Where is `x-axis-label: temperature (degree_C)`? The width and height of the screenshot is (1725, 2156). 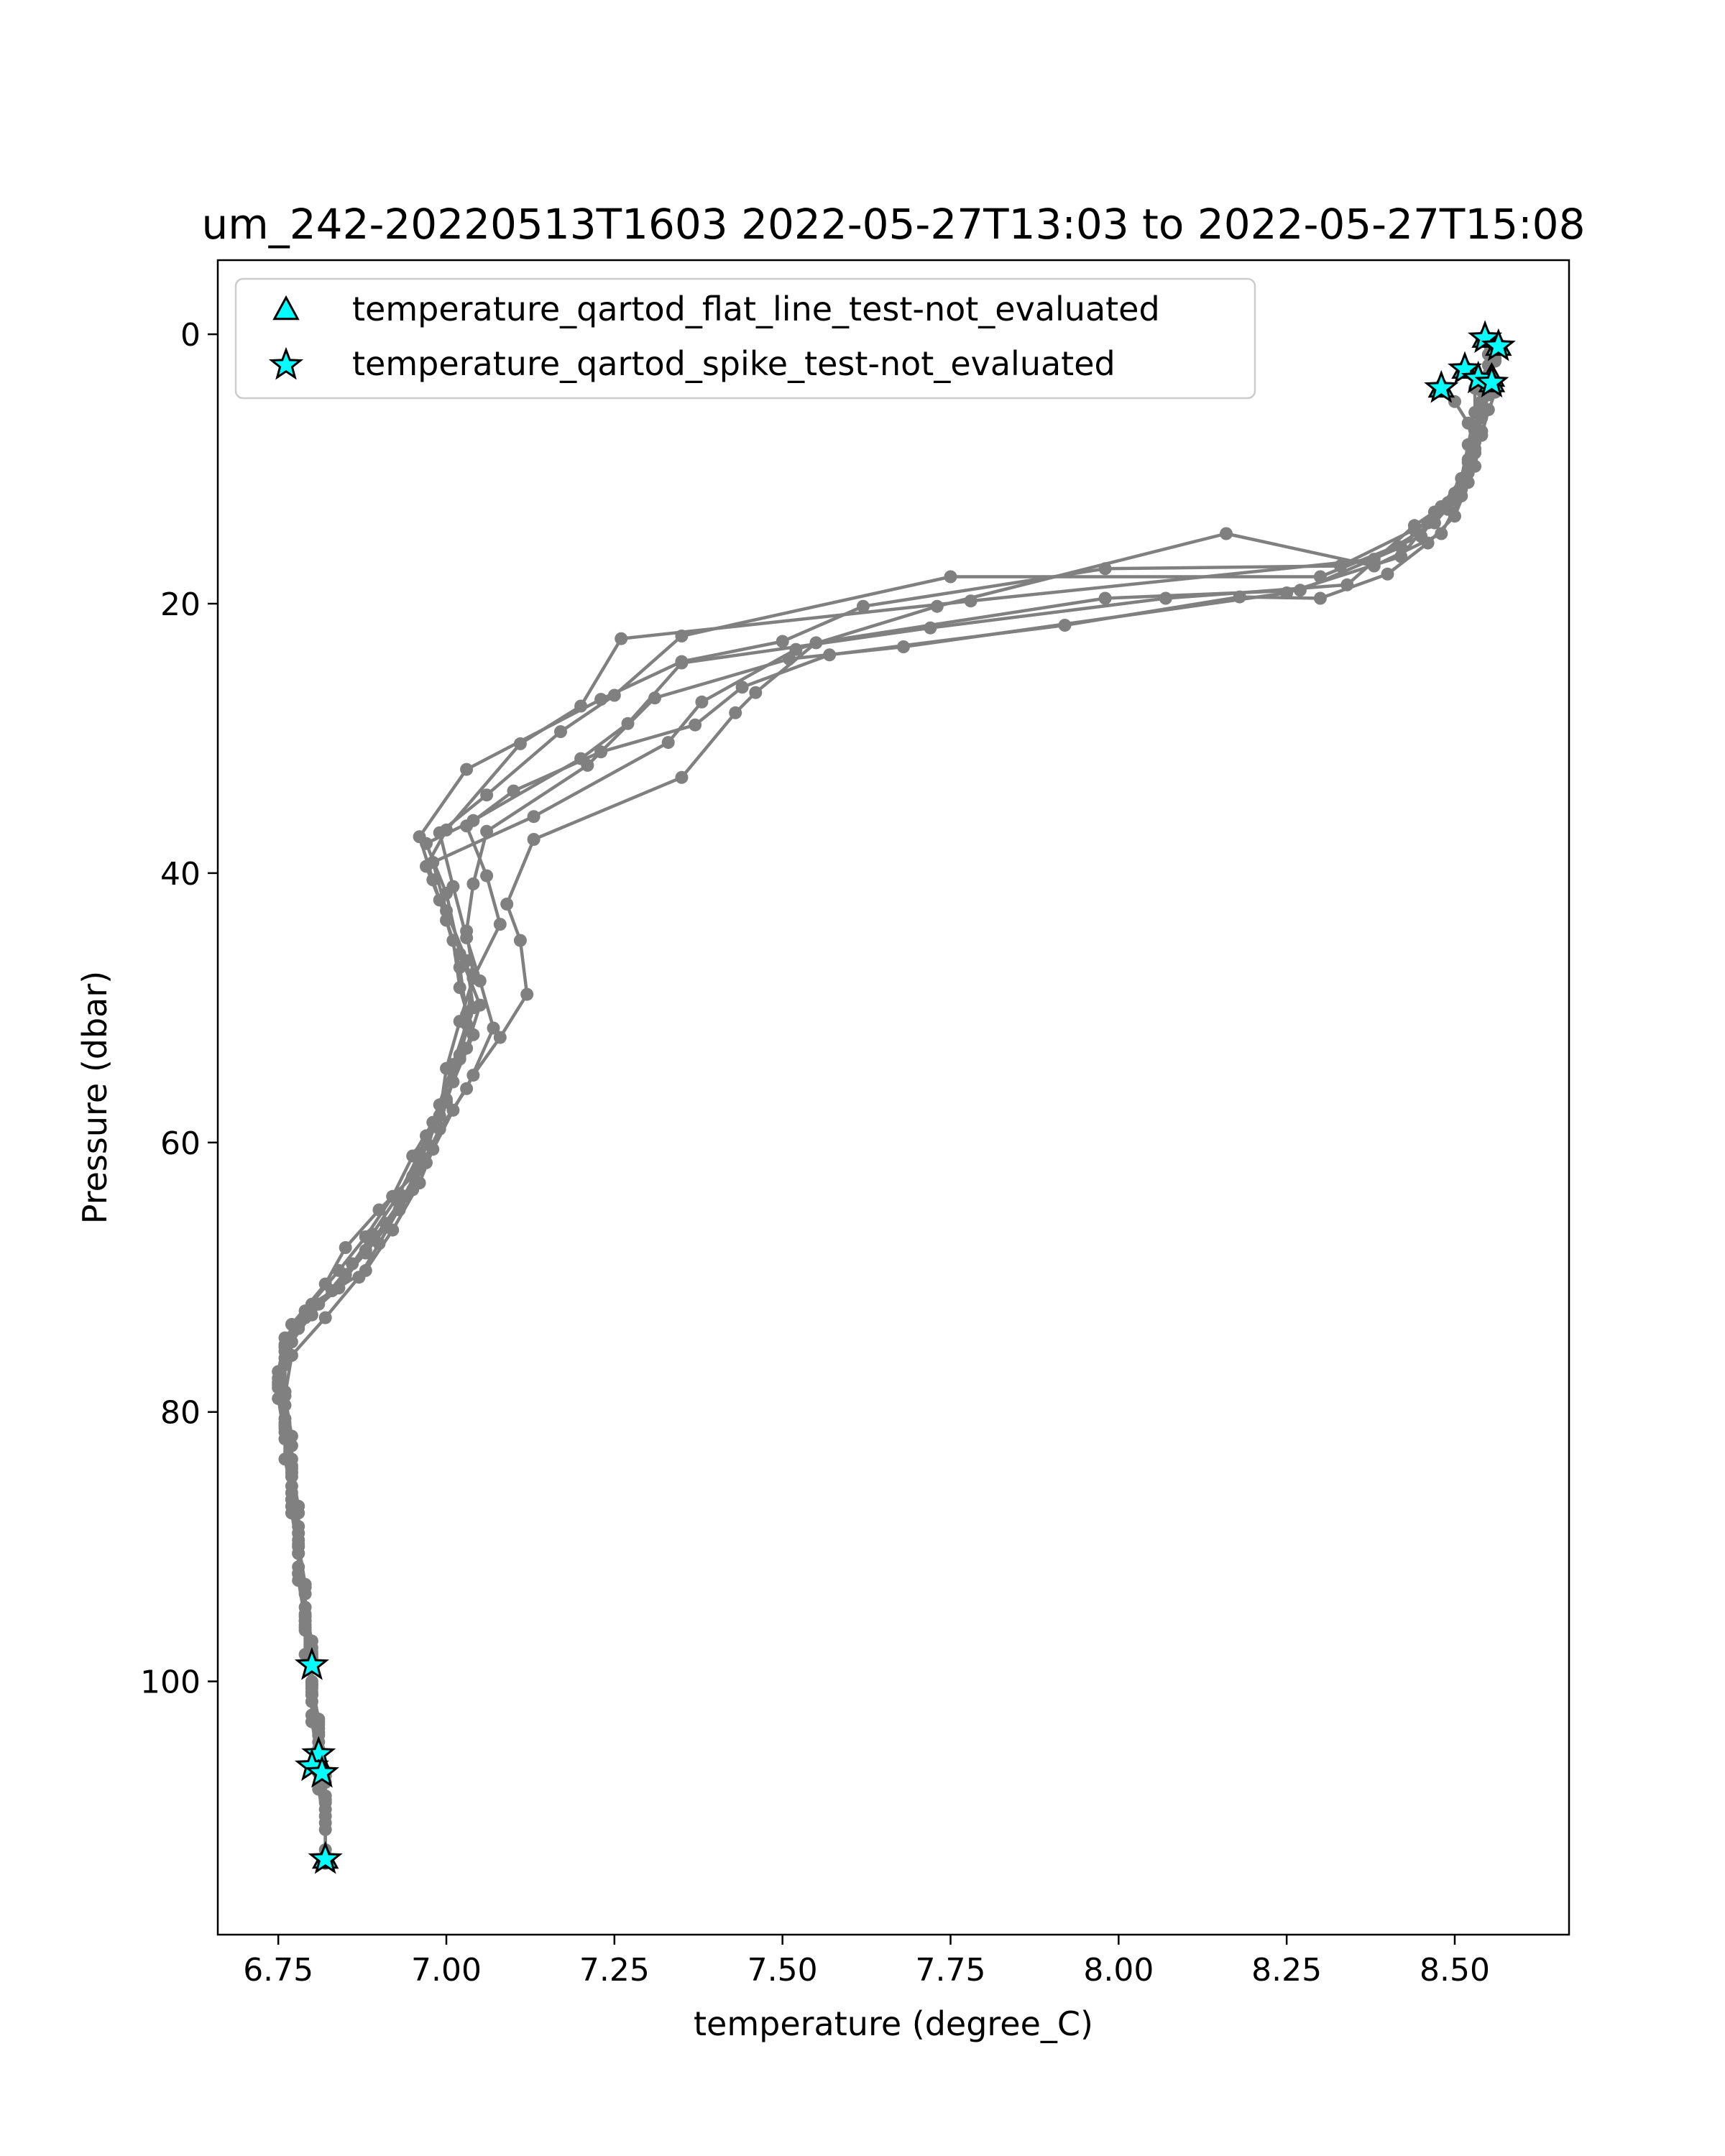 x-axis-label: temperature (degree_C) is located at coordinates (893, 2024).